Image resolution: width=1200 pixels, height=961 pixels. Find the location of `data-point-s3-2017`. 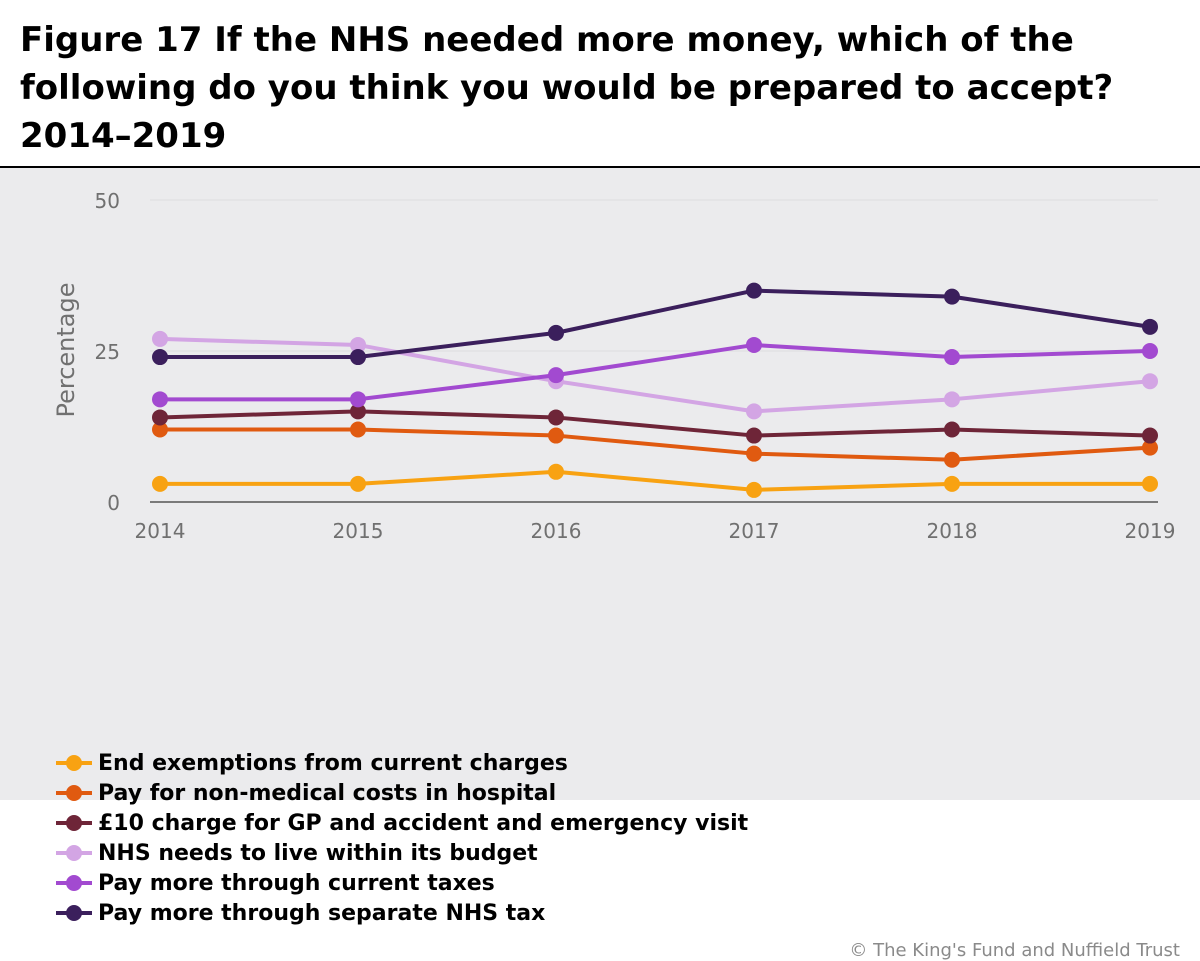

data-point-s3-2017 is located at coordinates (754, 435).